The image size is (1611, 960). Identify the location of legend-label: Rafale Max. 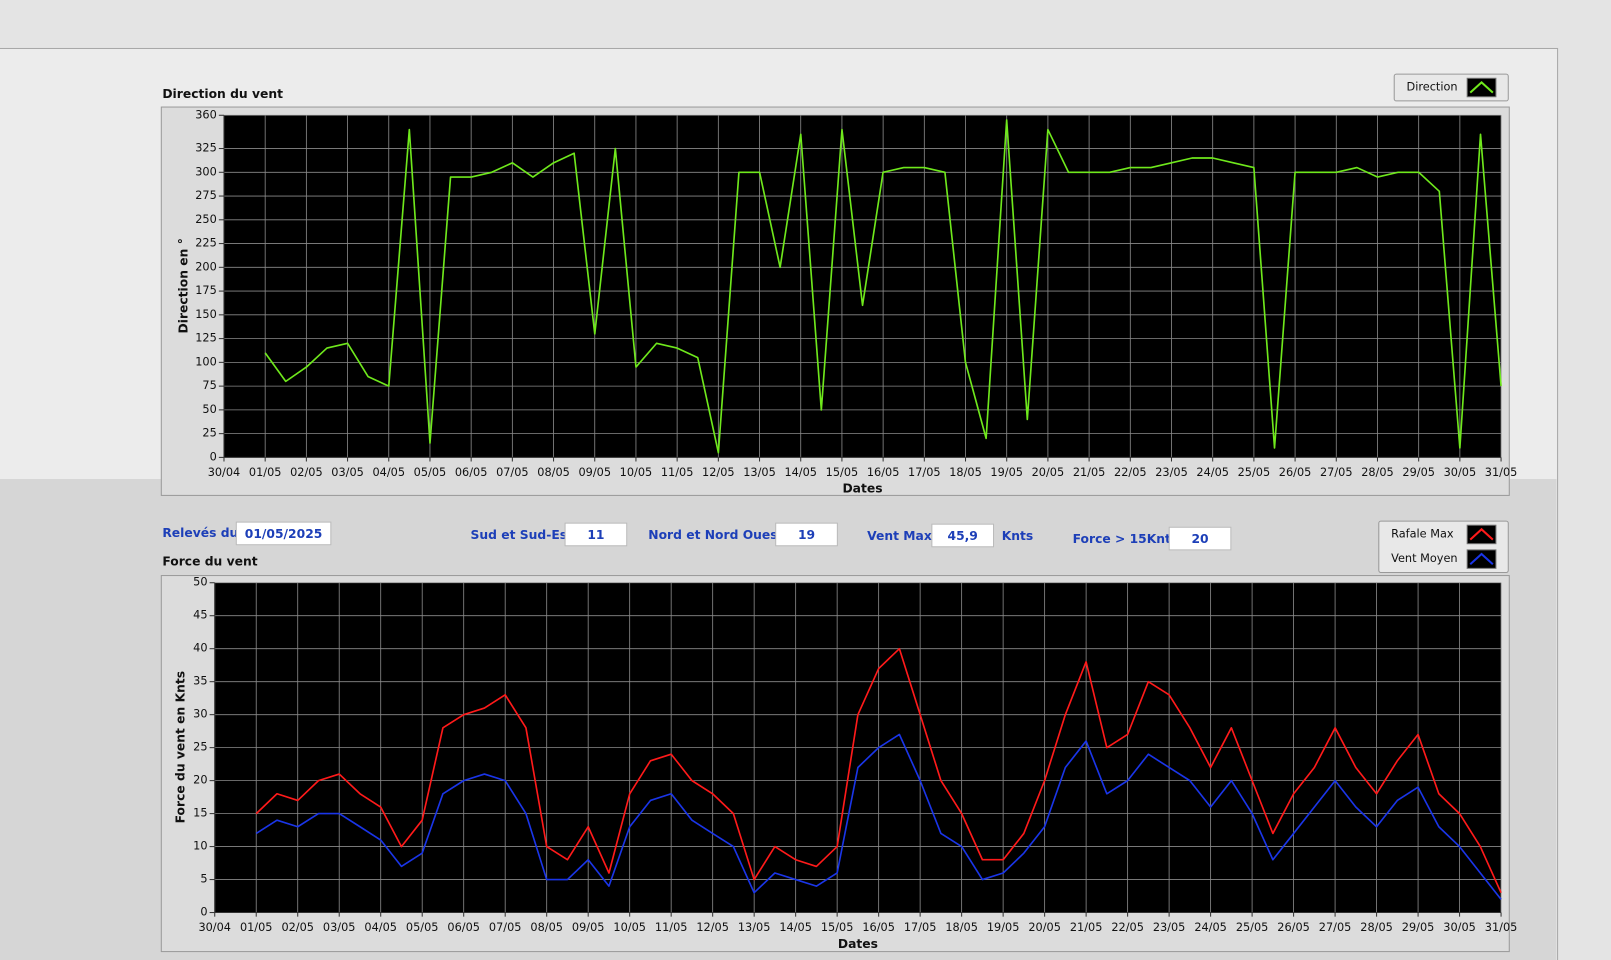
(1422, 533).